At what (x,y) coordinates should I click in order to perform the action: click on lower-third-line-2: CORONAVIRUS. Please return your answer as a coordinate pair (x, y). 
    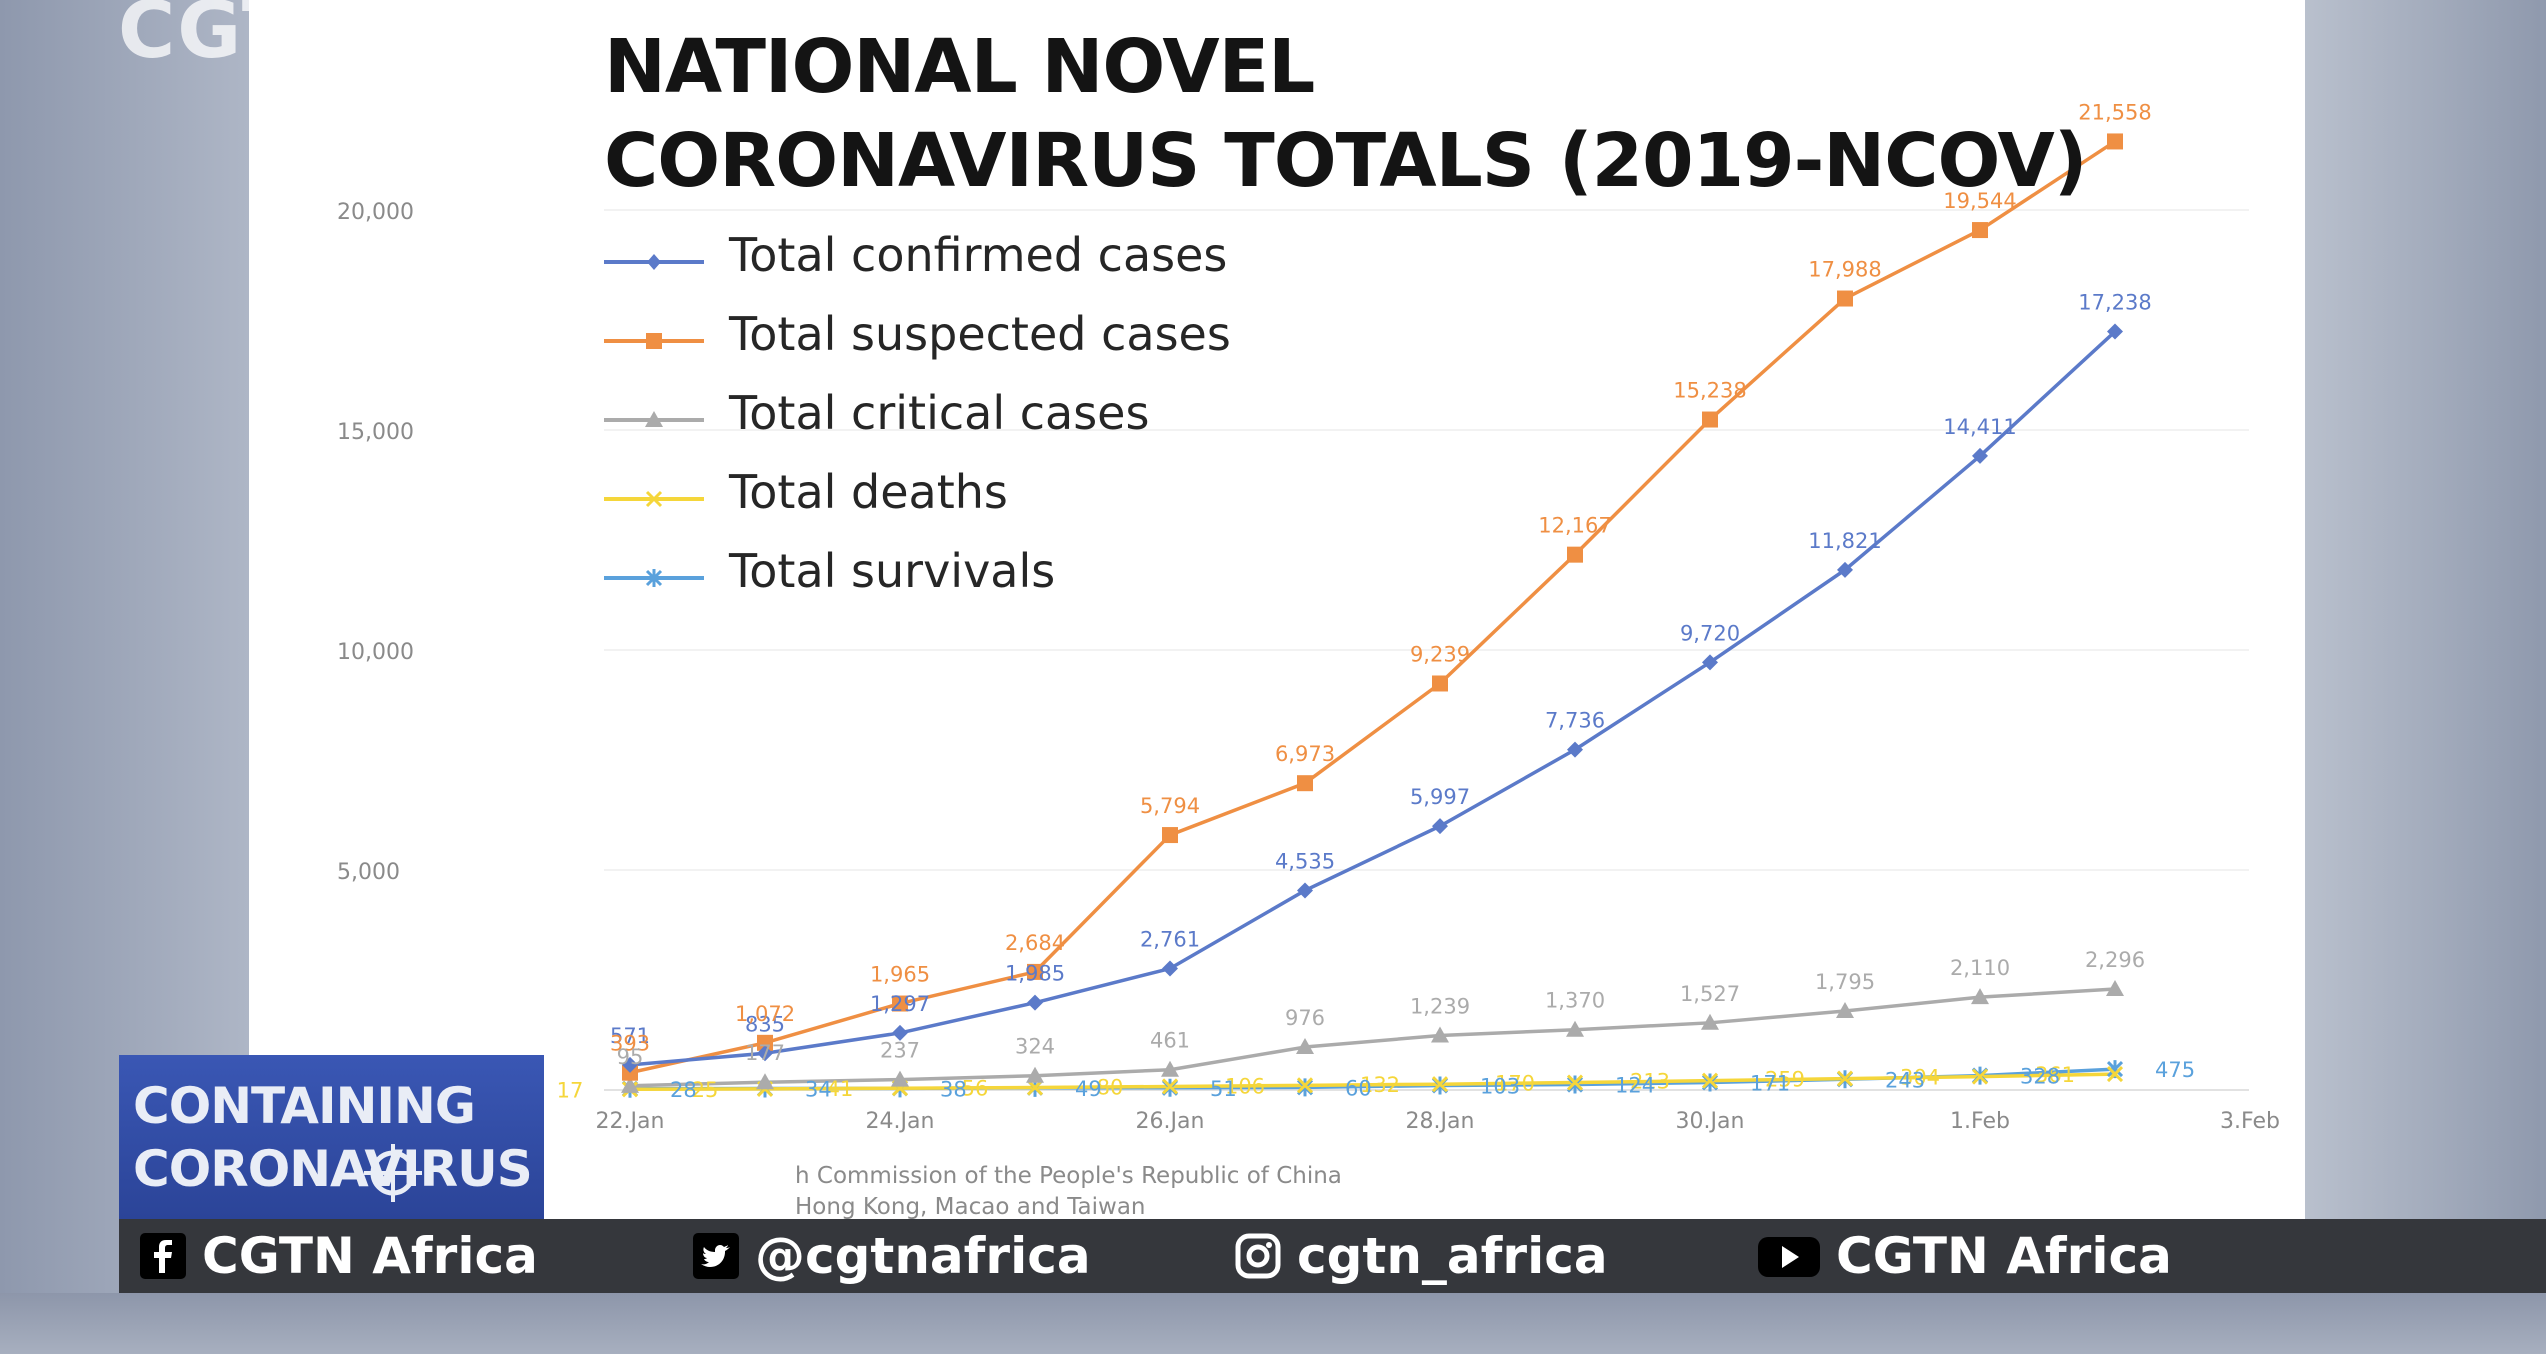
    Looking at the image, I should click on (333, 1169).